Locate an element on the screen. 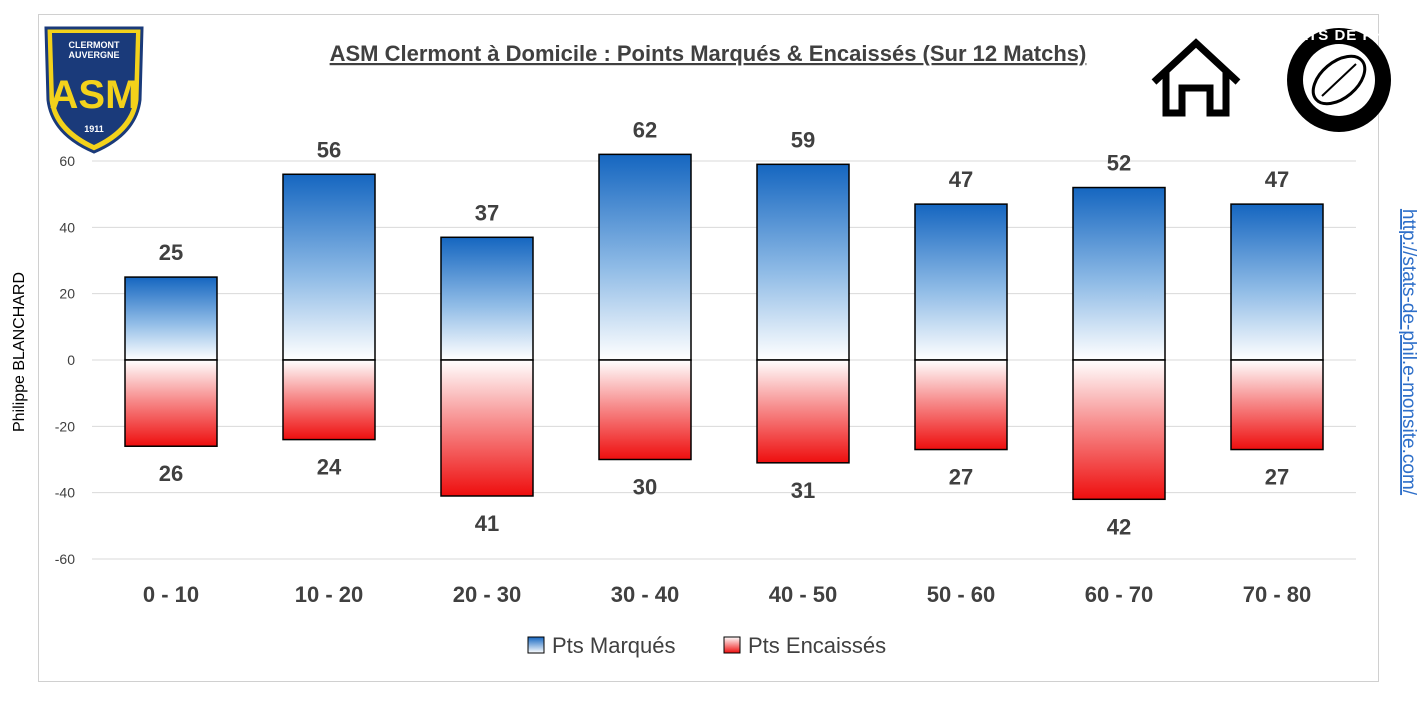 The width and height of the screenshot is (1424, 704). y-tick-label: 60 is located at coordinates (67, 161).